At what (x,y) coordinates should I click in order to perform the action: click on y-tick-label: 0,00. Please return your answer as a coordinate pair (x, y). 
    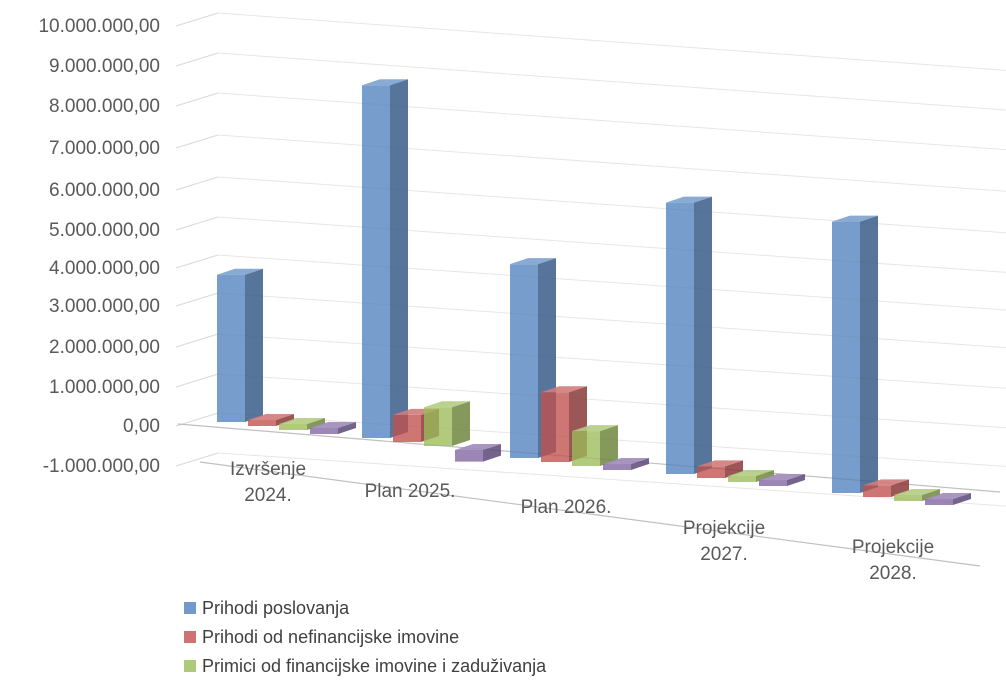
    Looking at the image, I should click on (141, 426).